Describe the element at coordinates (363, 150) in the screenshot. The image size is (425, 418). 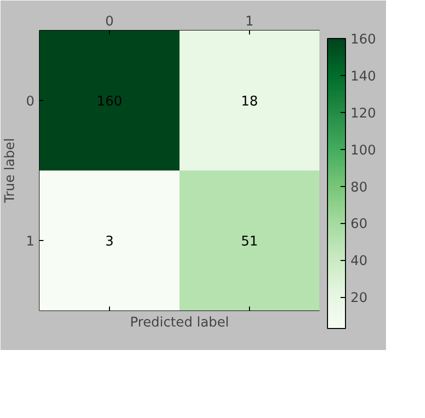
I see `color-bar-label: 100` at that location.